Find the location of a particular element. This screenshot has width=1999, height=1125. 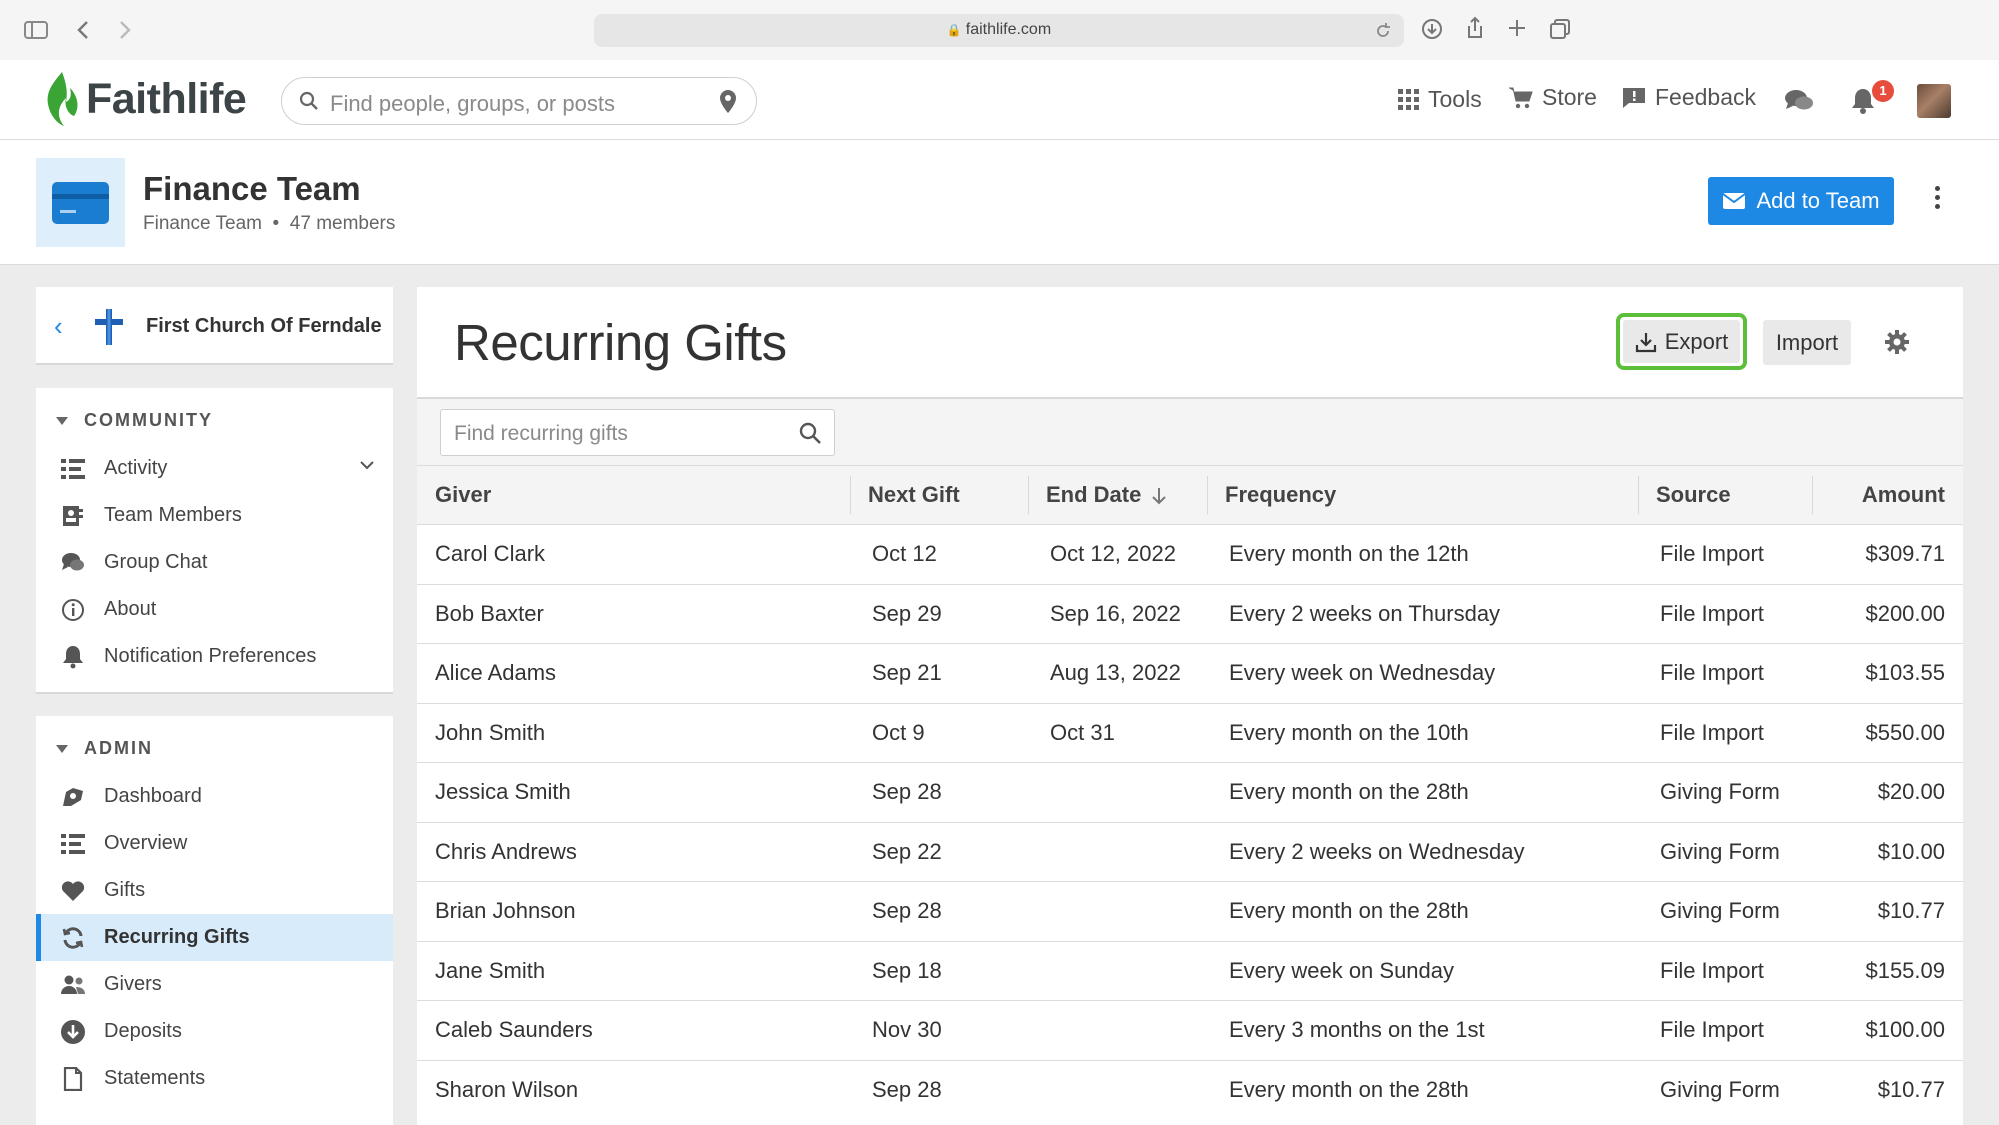

location-pin-icon is located at coordinates (728, 102).